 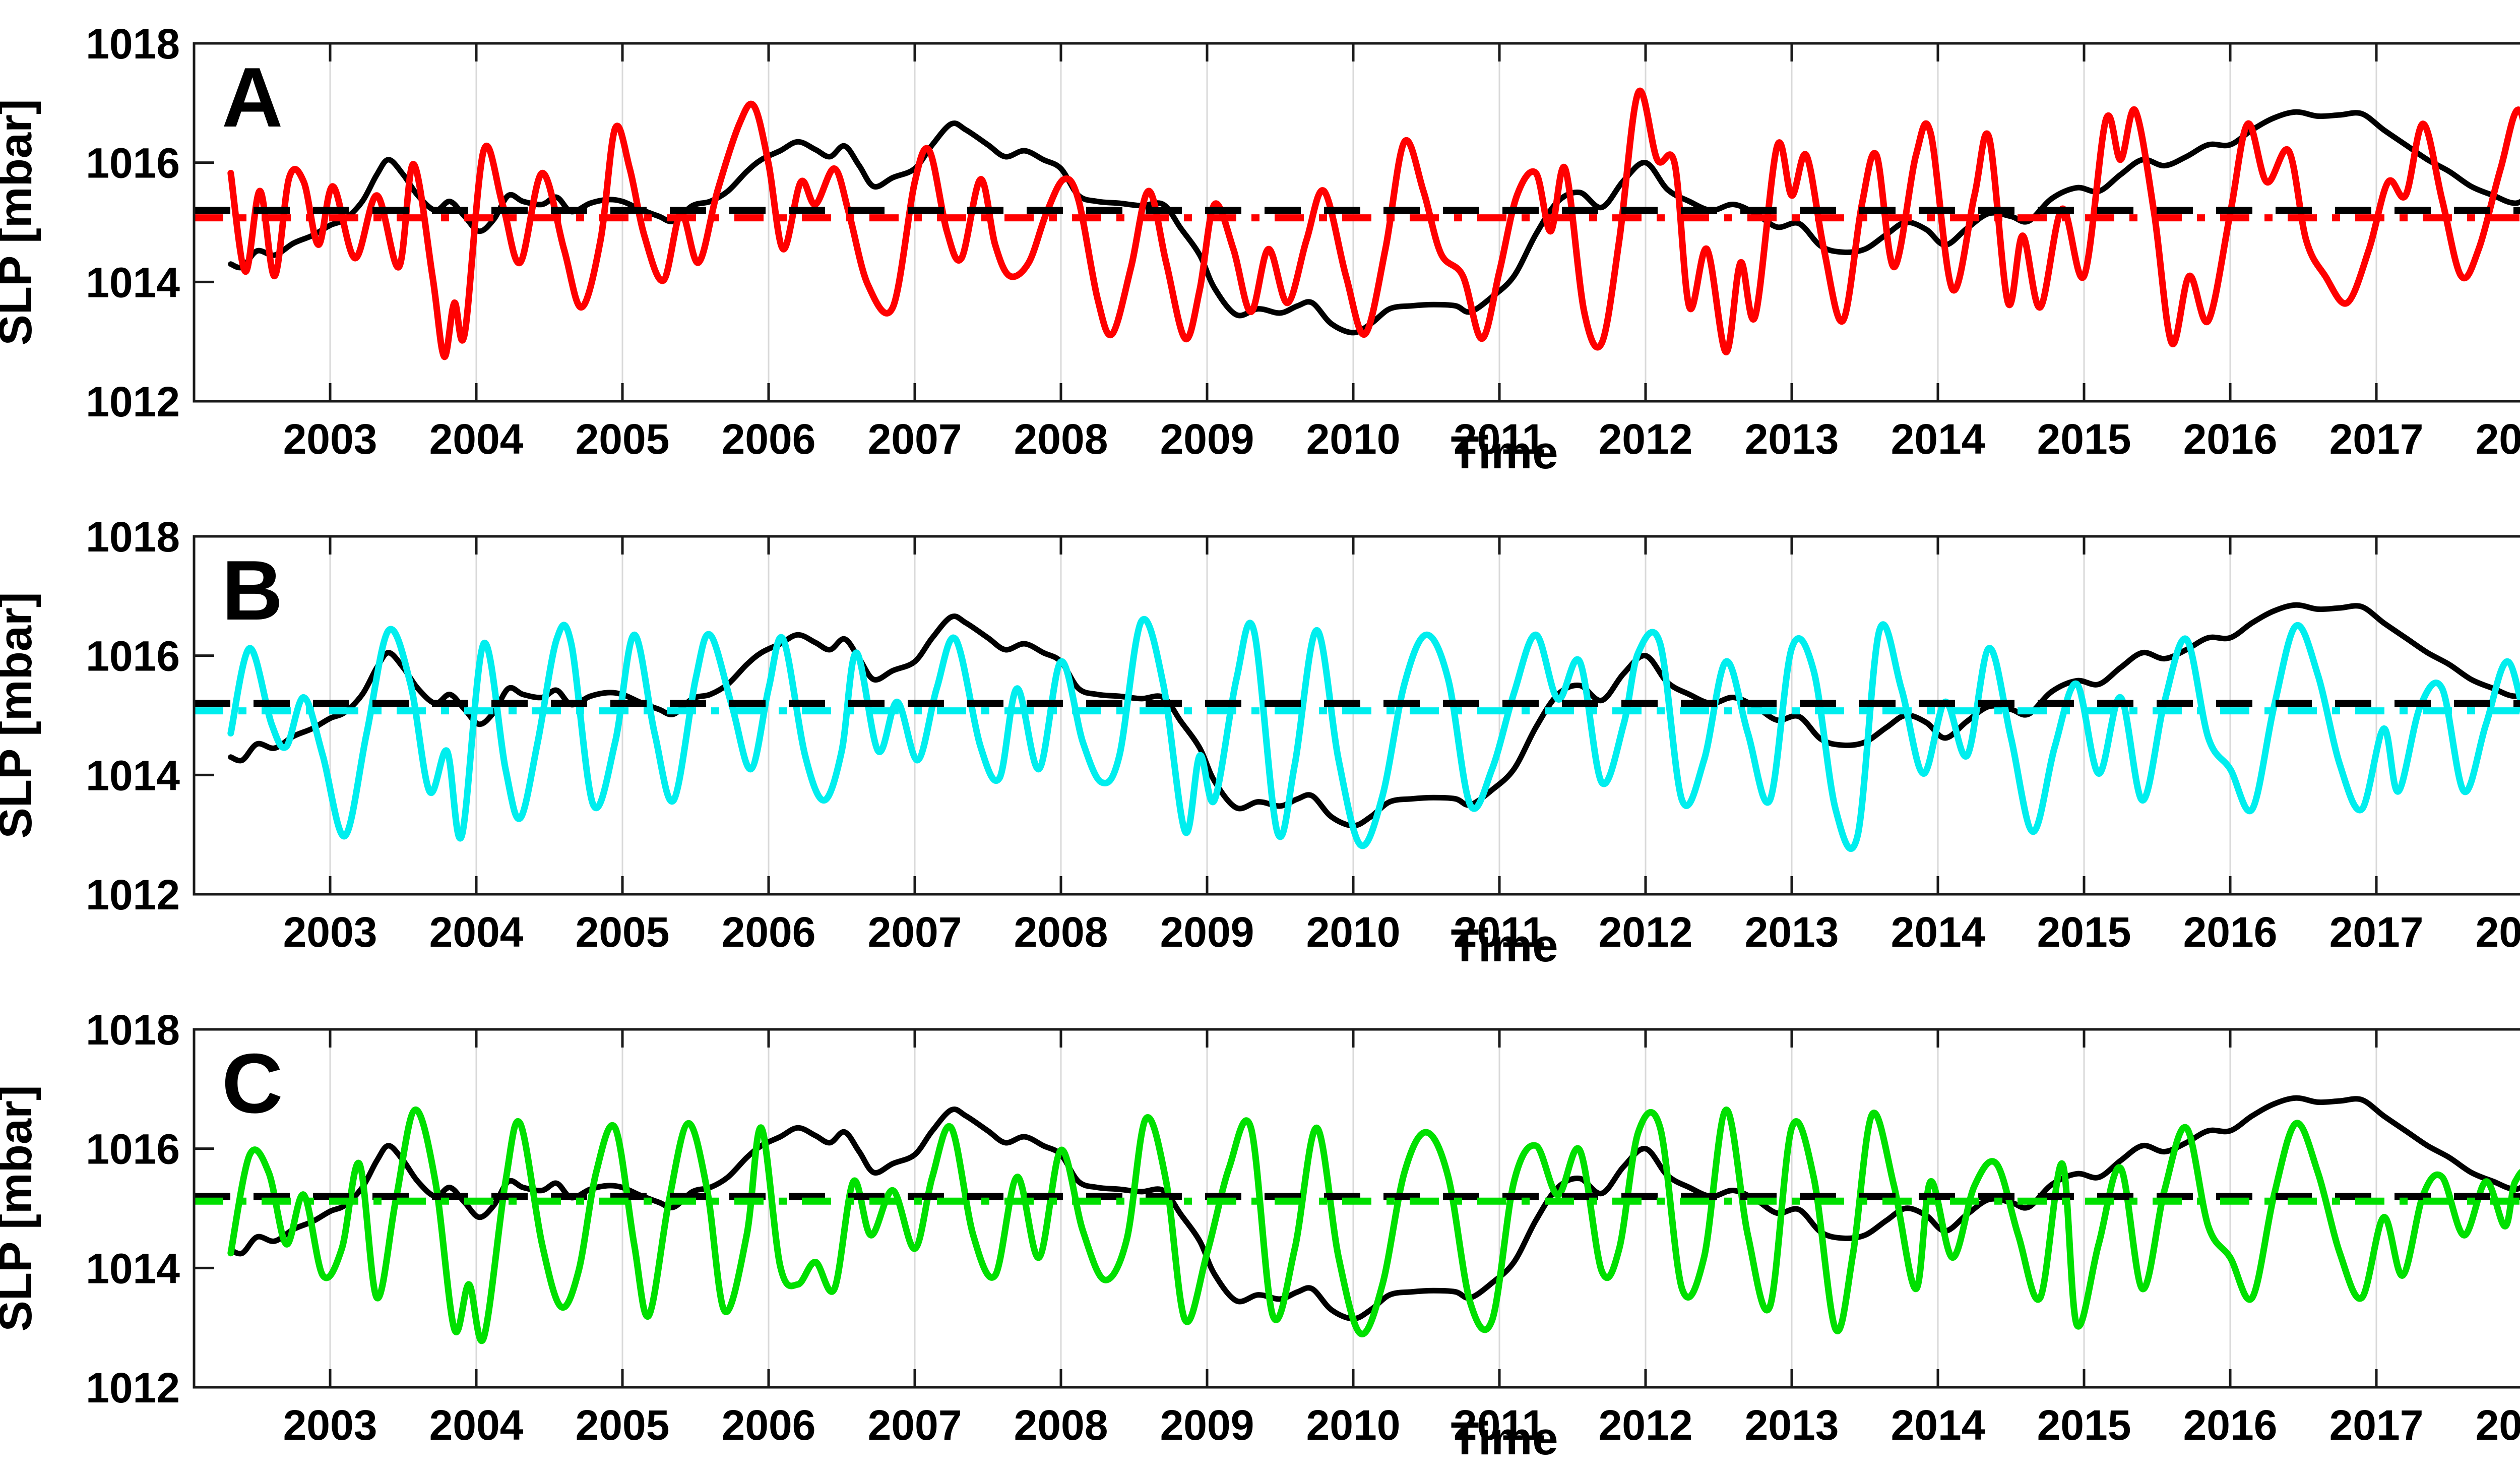 I want to click on moi2-line, so click(x=1374, y=1226).